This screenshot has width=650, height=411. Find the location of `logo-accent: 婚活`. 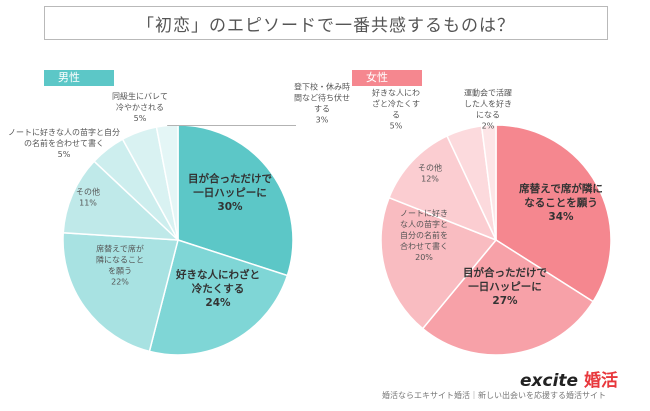

logo-accent: 婚活 is located at coordinates (600, 381).